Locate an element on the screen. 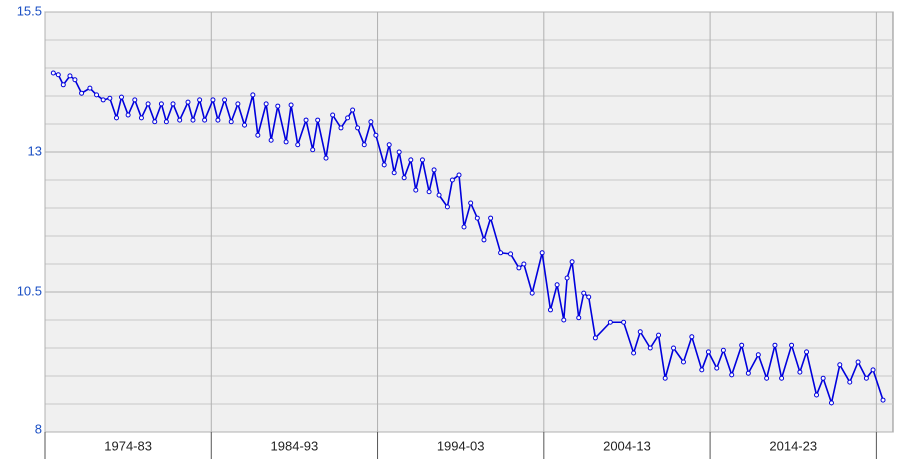 The width and height of the screenshot is (904, 459). x-tick-label: 1984-93 is located at coordinates (295, 445).